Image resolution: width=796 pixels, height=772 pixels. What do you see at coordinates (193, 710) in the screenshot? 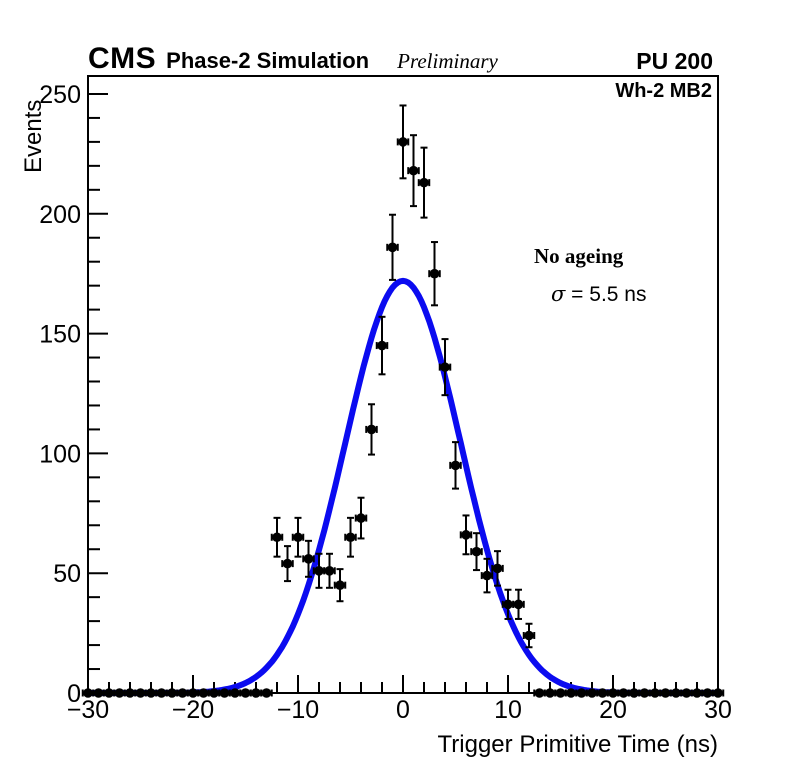
I see `x-tick-label: −20` at bounding box center [193, 710].